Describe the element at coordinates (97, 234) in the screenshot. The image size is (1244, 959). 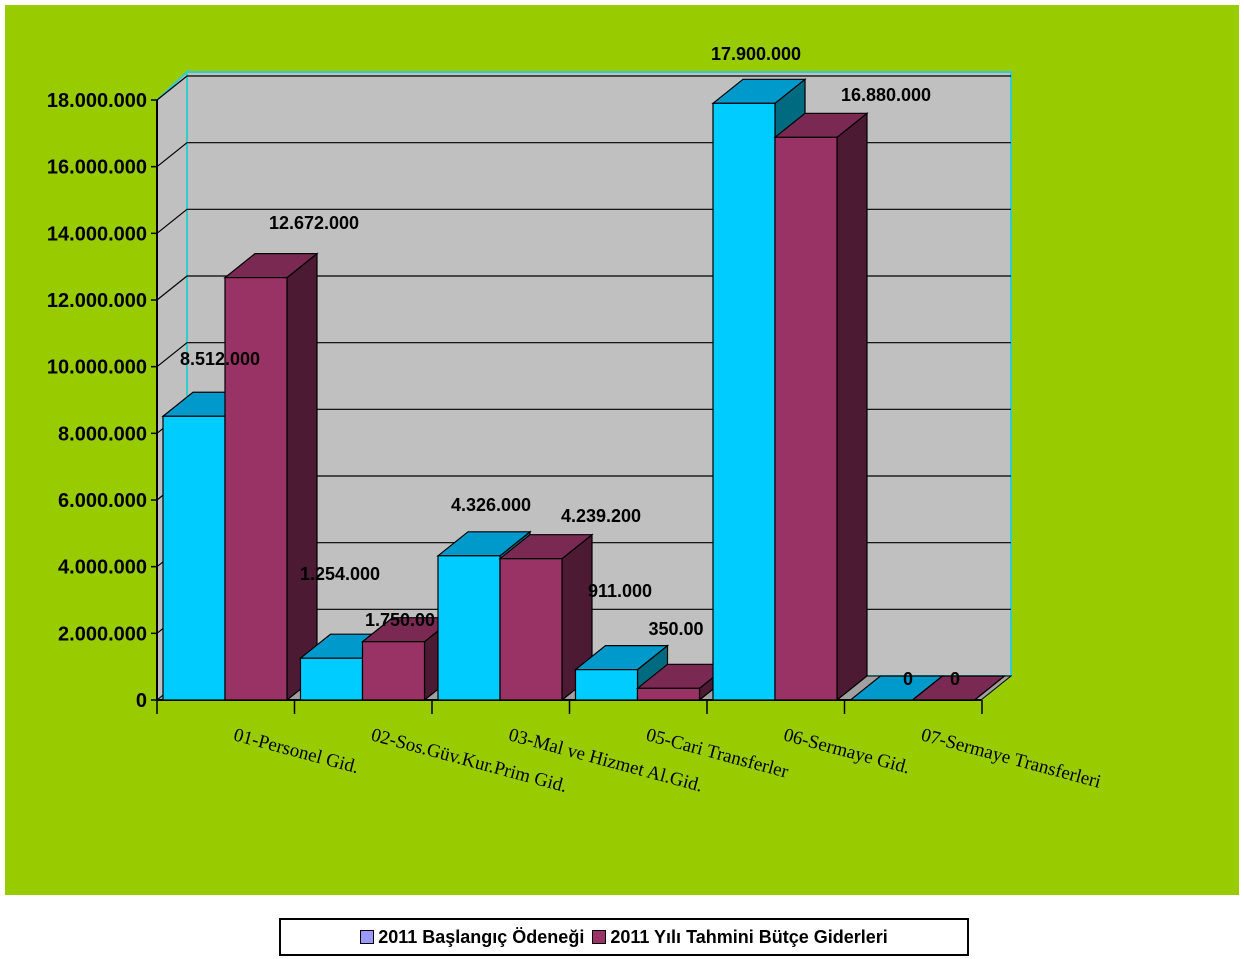
I see `y-tick-label-7: 14.000.000` at that location.